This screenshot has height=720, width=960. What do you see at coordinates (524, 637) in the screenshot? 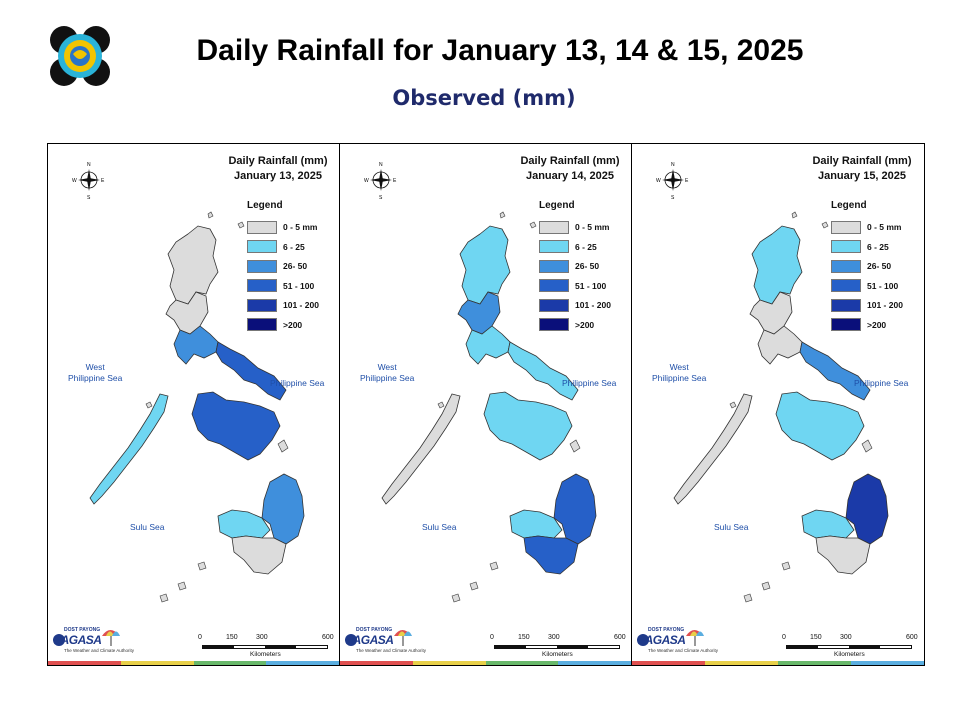
I see `scale-tick: 150` at bounding box center [524, 637].